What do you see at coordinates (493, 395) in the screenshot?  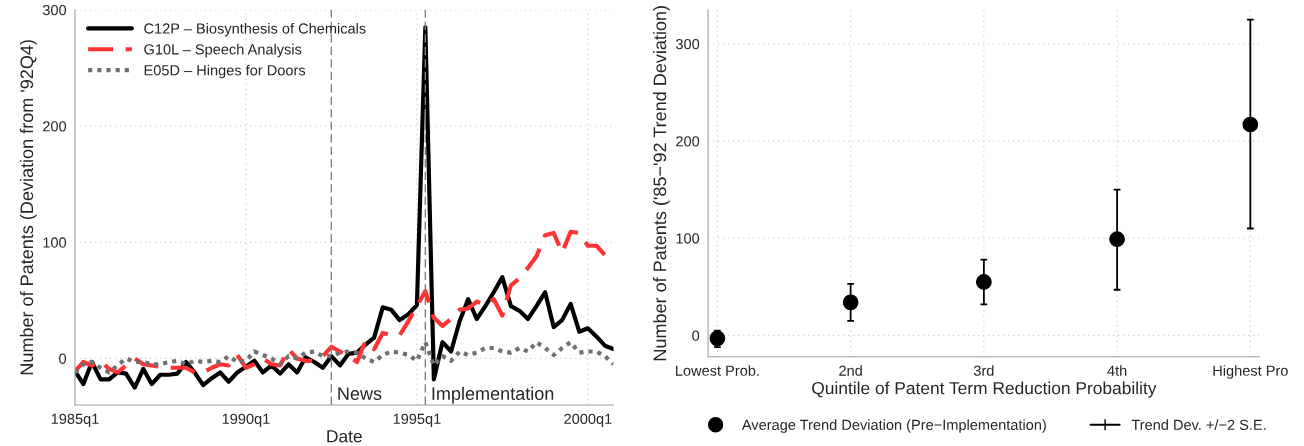 I see `ref-line-label: Implementation` at bounding box center [493, 395].